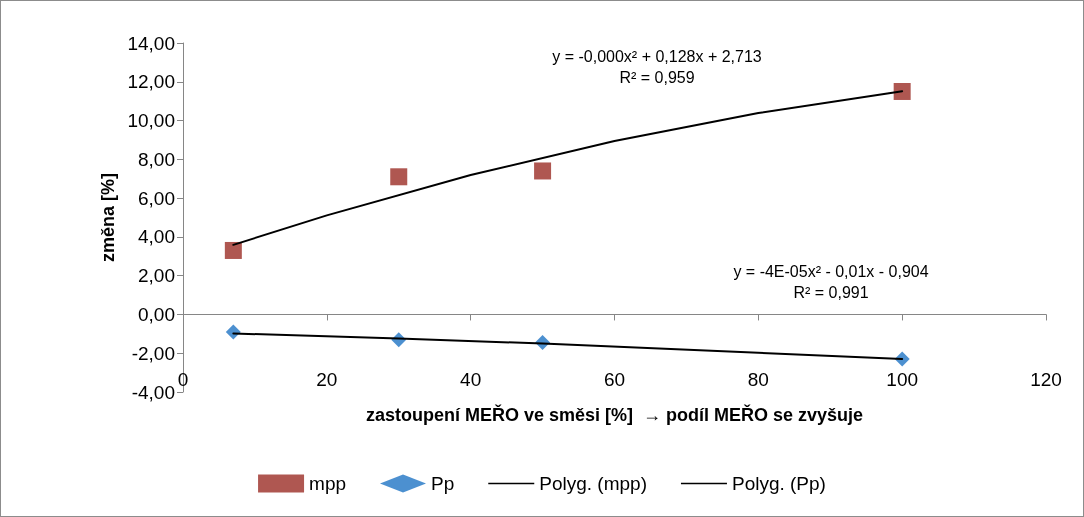 The image size is (1084, 517). I want to click on y-tick-label: 0,00, so click(156, 314).